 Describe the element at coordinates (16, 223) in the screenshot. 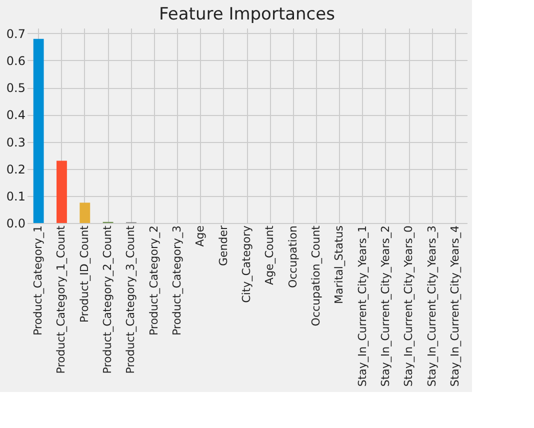

I see `y-tick-label: 0.0` at that location.